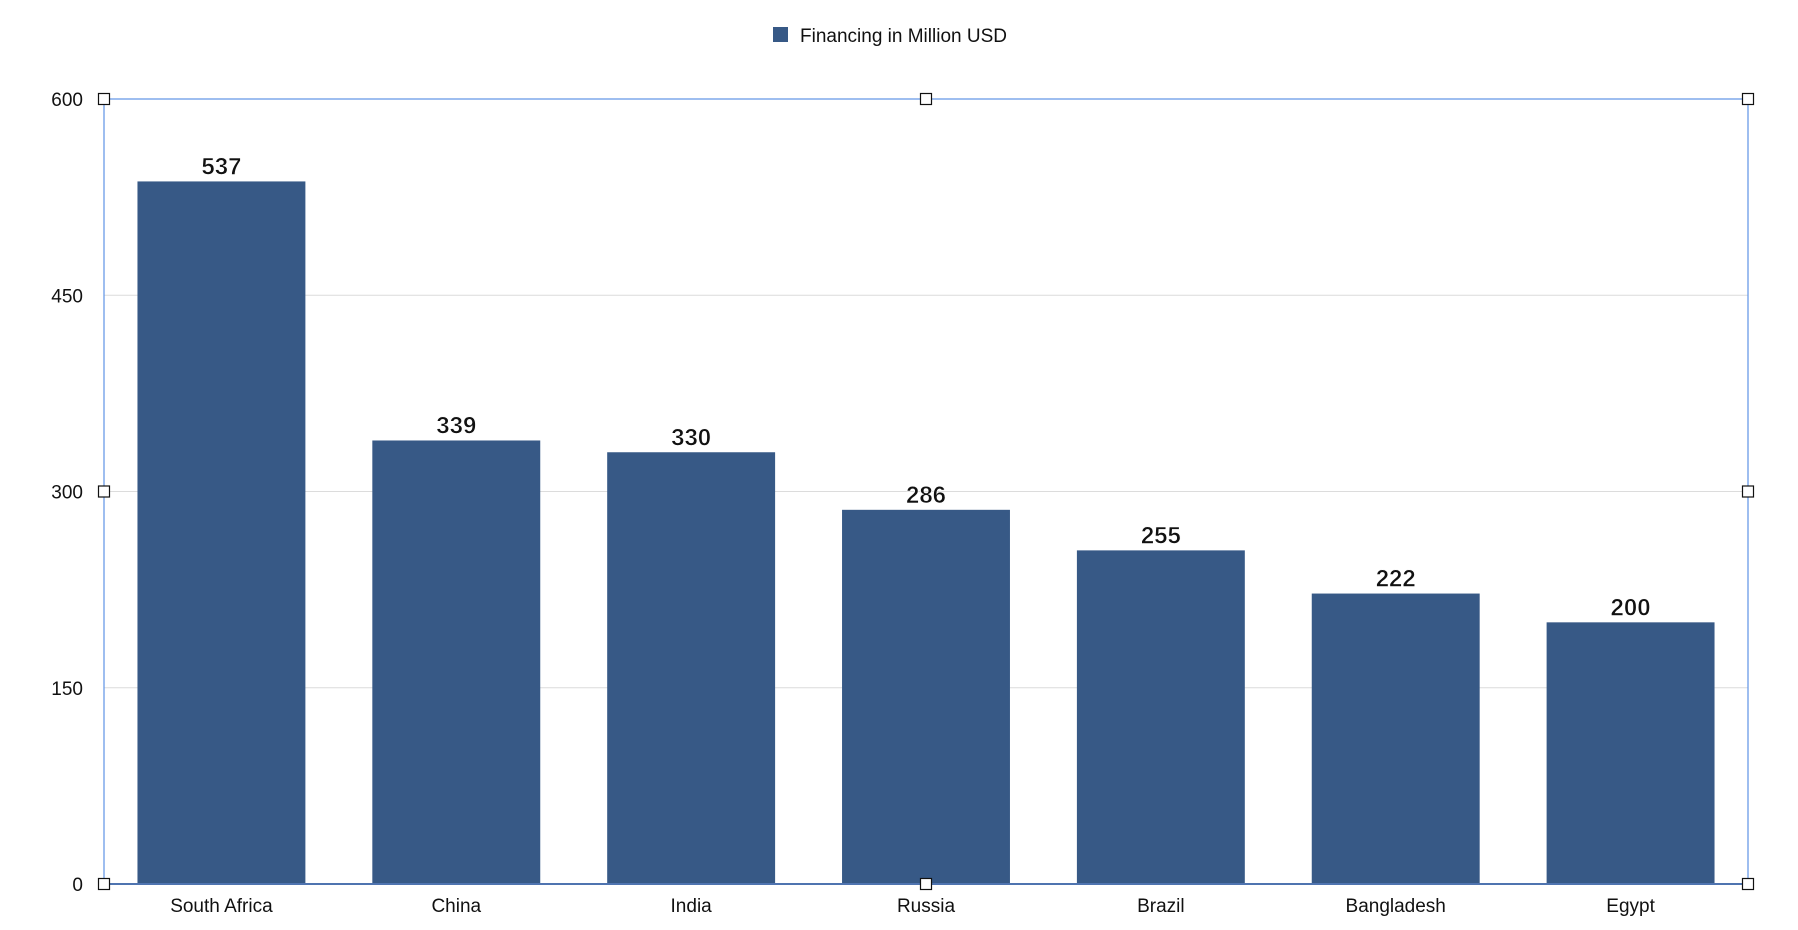  Describe the element at coordinates (926, 495) in the screenshot. I see `data-label: 286` at that location.